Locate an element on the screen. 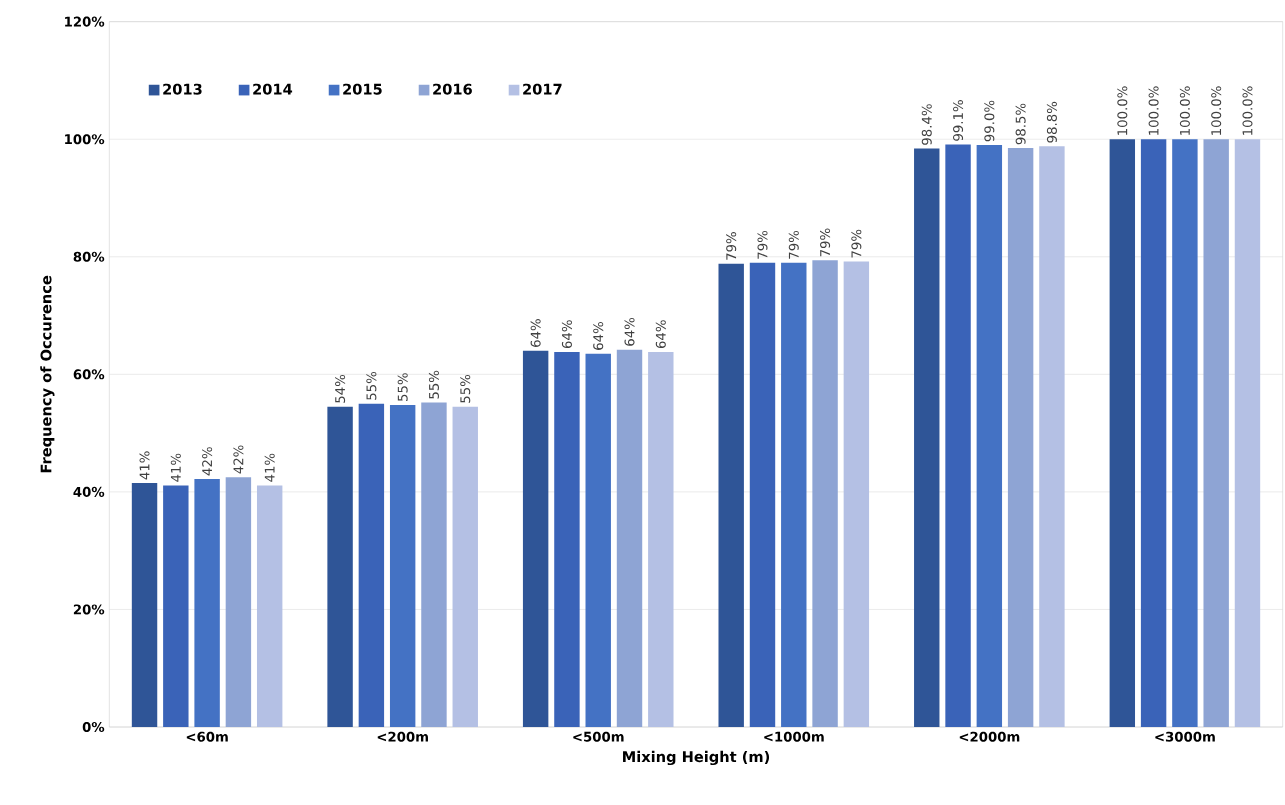  legend-label: 2017 is located at coordinates (542, 89).